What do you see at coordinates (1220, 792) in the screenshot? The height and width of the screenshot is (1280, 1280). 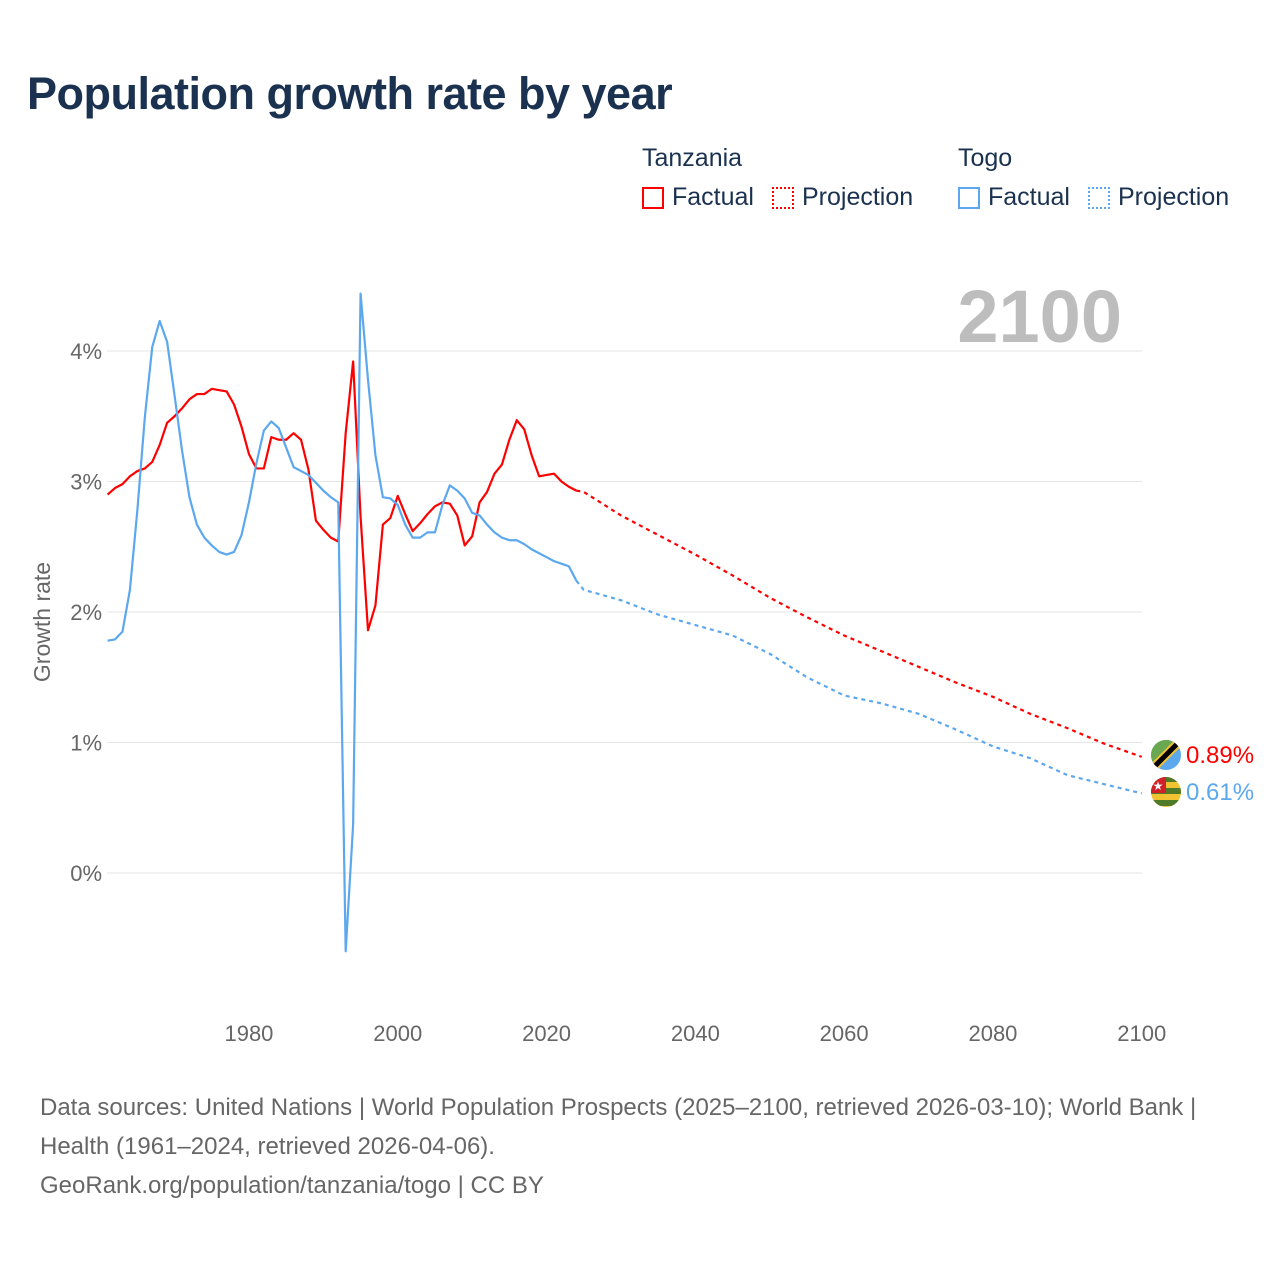 I see `end-label-togo: 0.61%` at bounding box center [1220, 792].